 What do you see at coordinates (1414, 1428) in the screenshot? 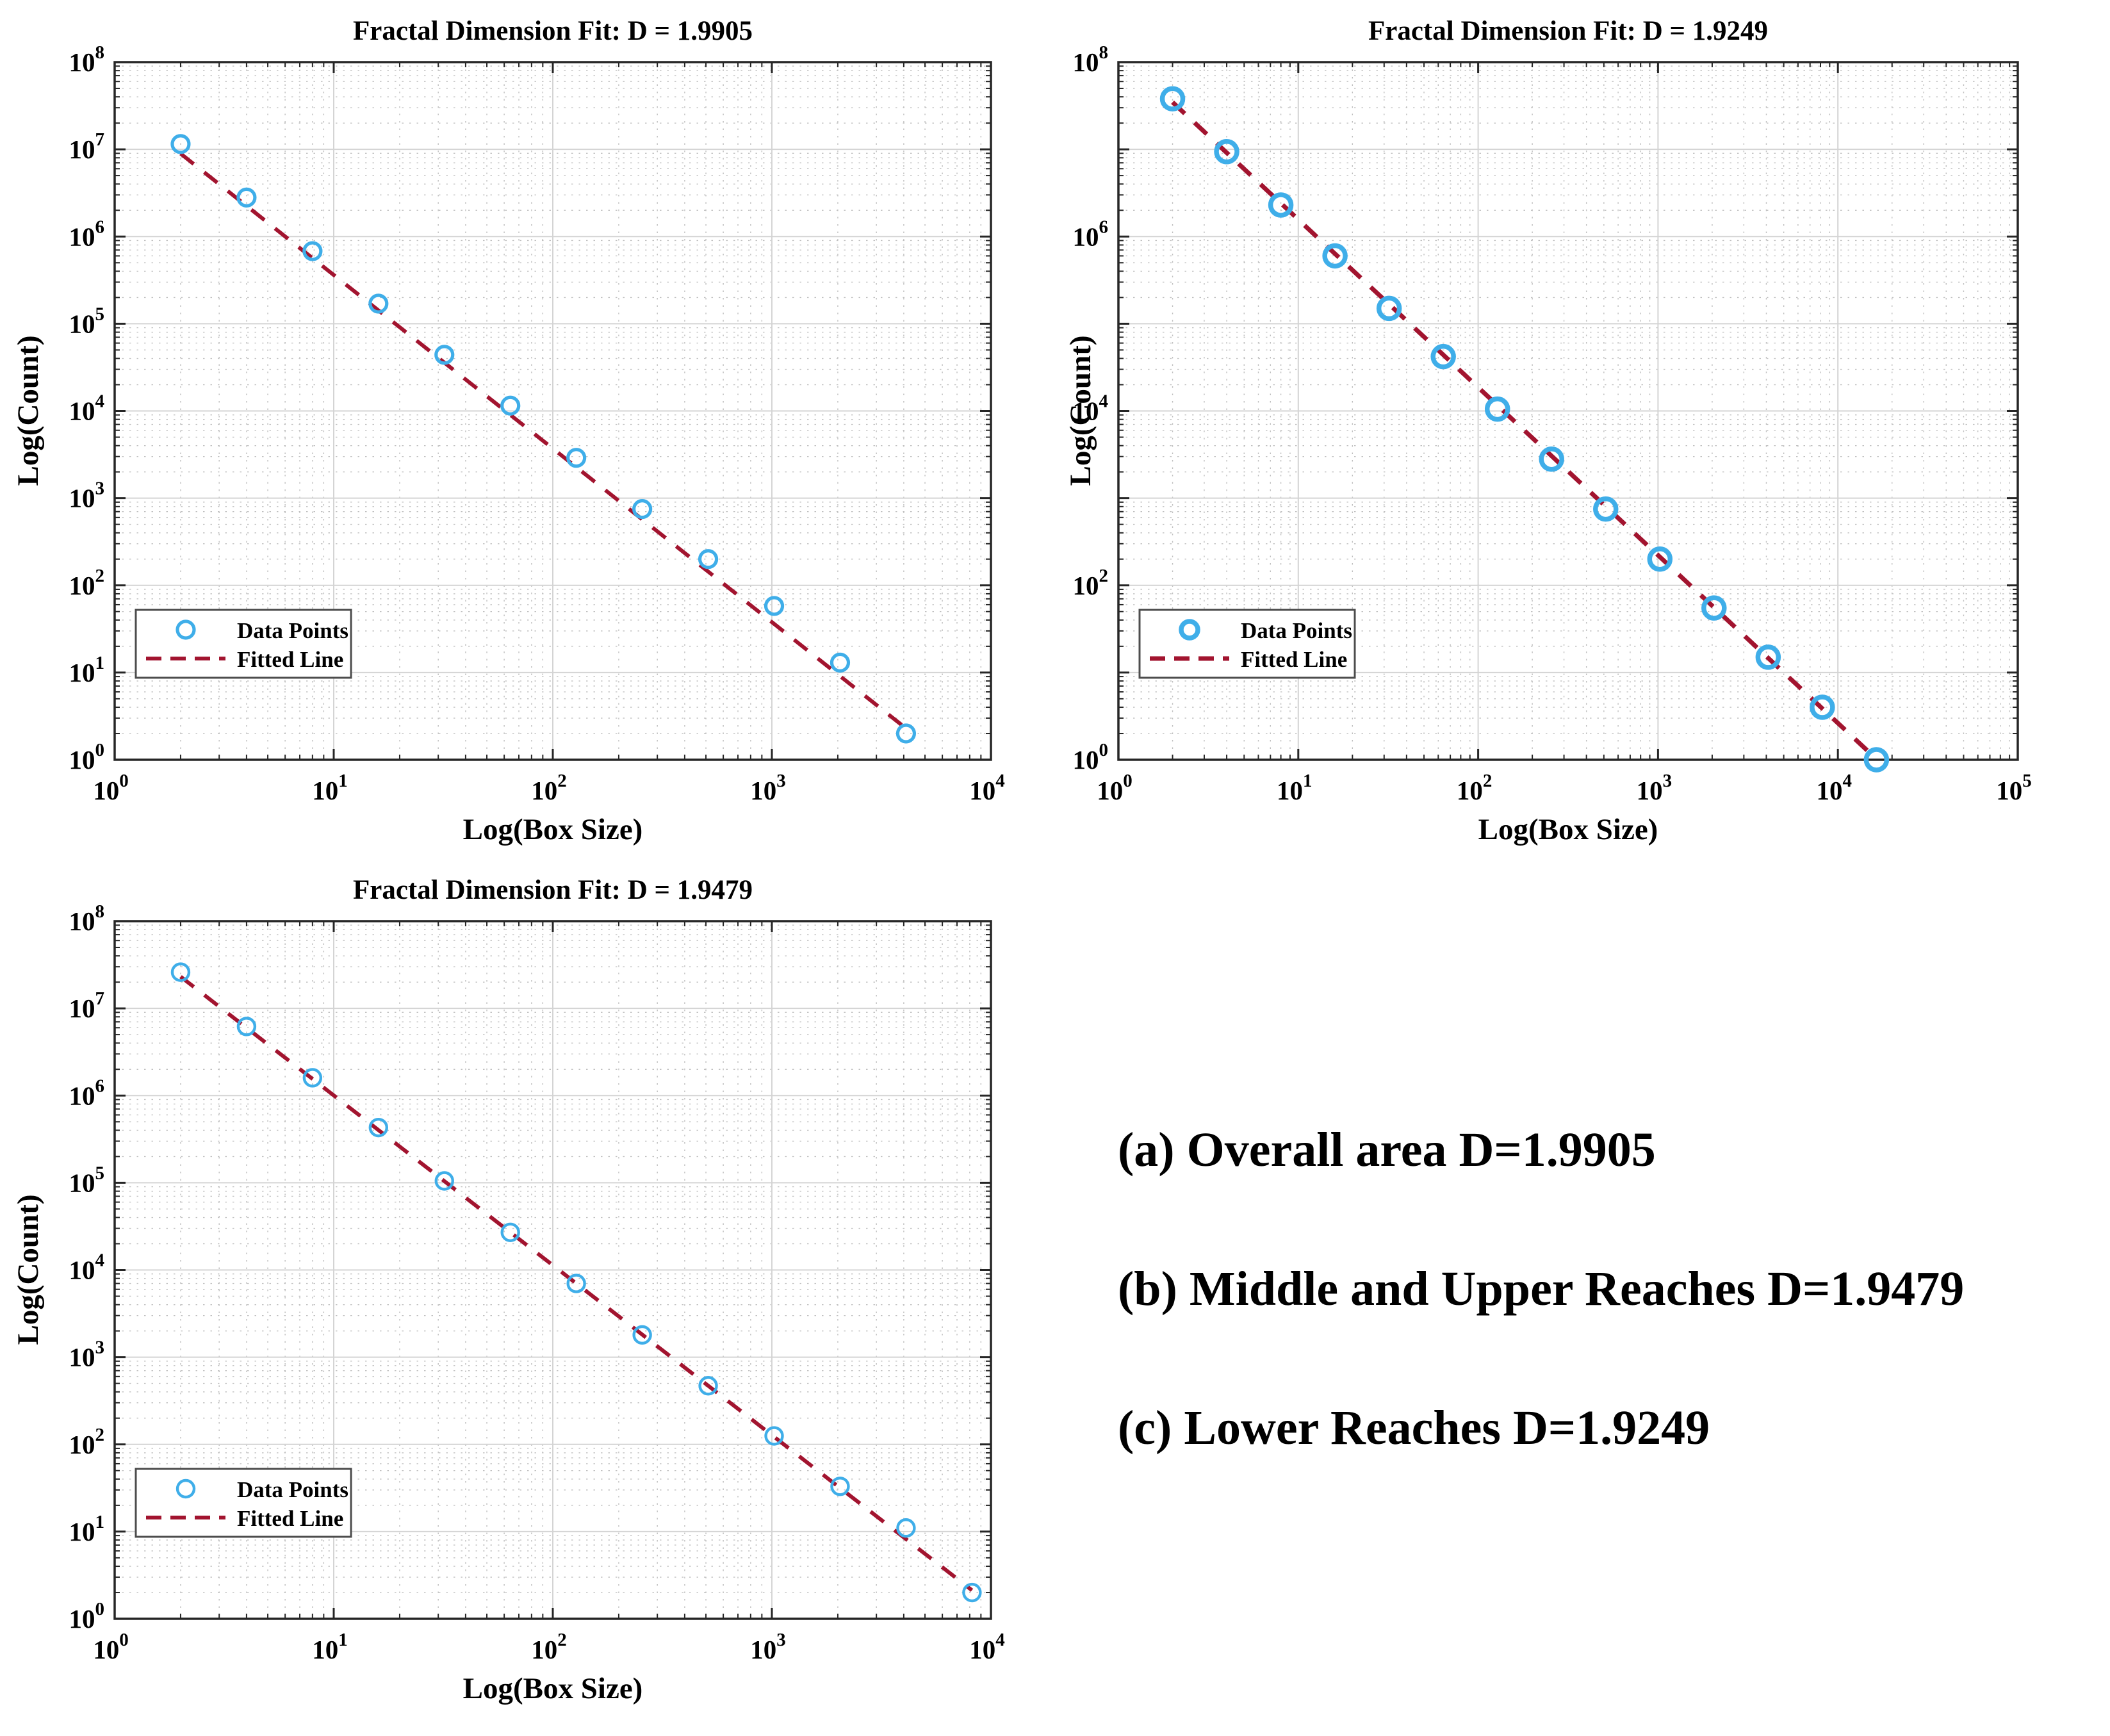
I see `caption-lower-reaches: (c) Lower Reaches D=1.9249` at bounding box center [1414, 1428].